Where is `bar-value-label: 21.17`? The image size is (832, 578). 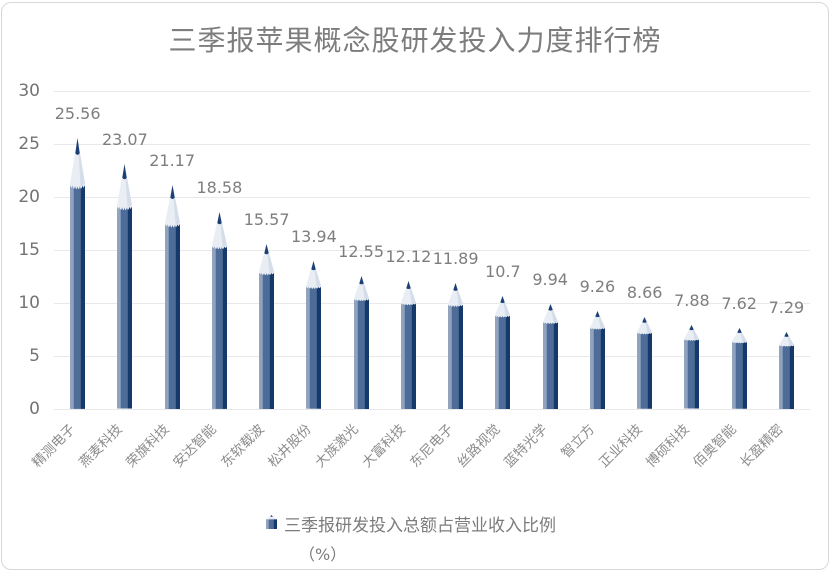
bar-value-label: 21.17 is located at coordinates (172, 160).